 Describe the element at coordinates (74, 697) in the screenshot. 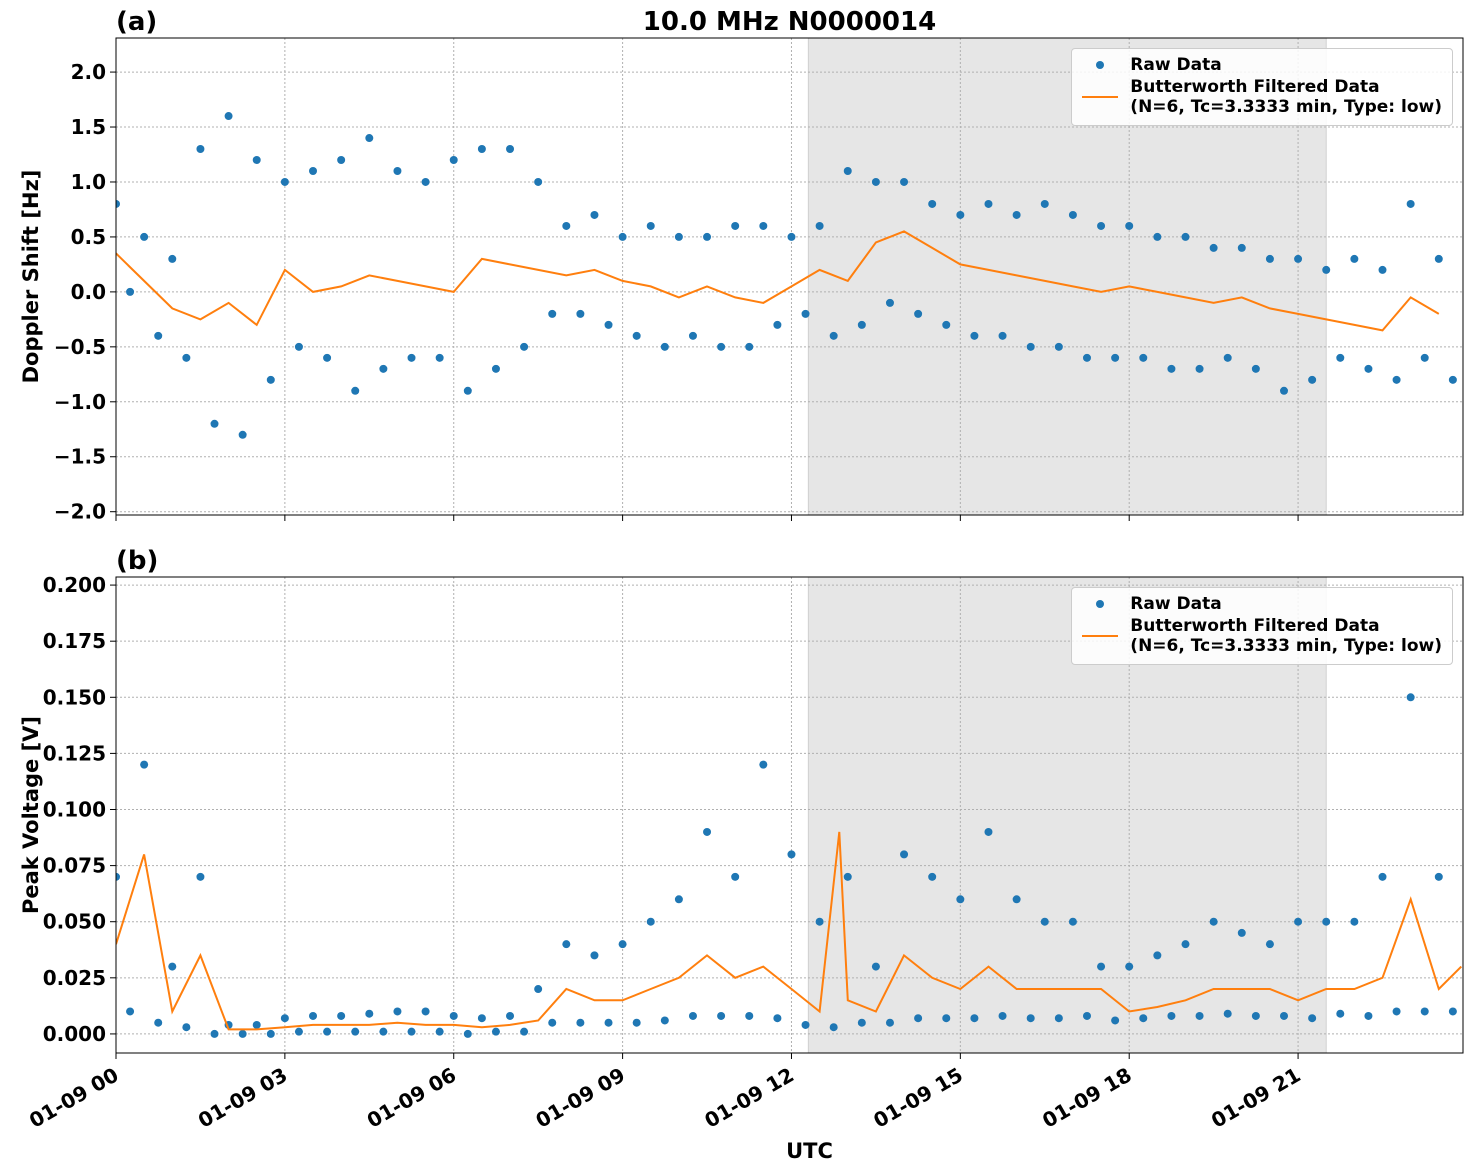

I see `y-tick-label: 0.150` at that location.